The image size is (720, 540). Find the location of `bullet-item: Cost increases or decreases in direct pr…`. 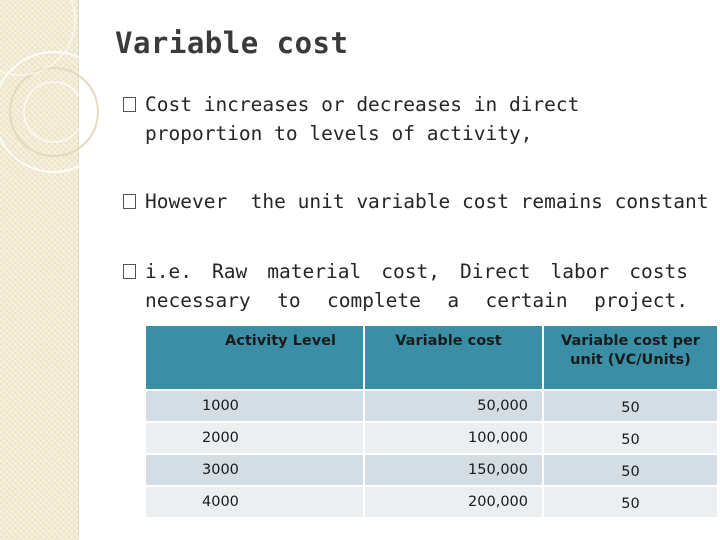

bullet-item: Cost increases or decreases in direct pr… is located at coordinates (405, 119).